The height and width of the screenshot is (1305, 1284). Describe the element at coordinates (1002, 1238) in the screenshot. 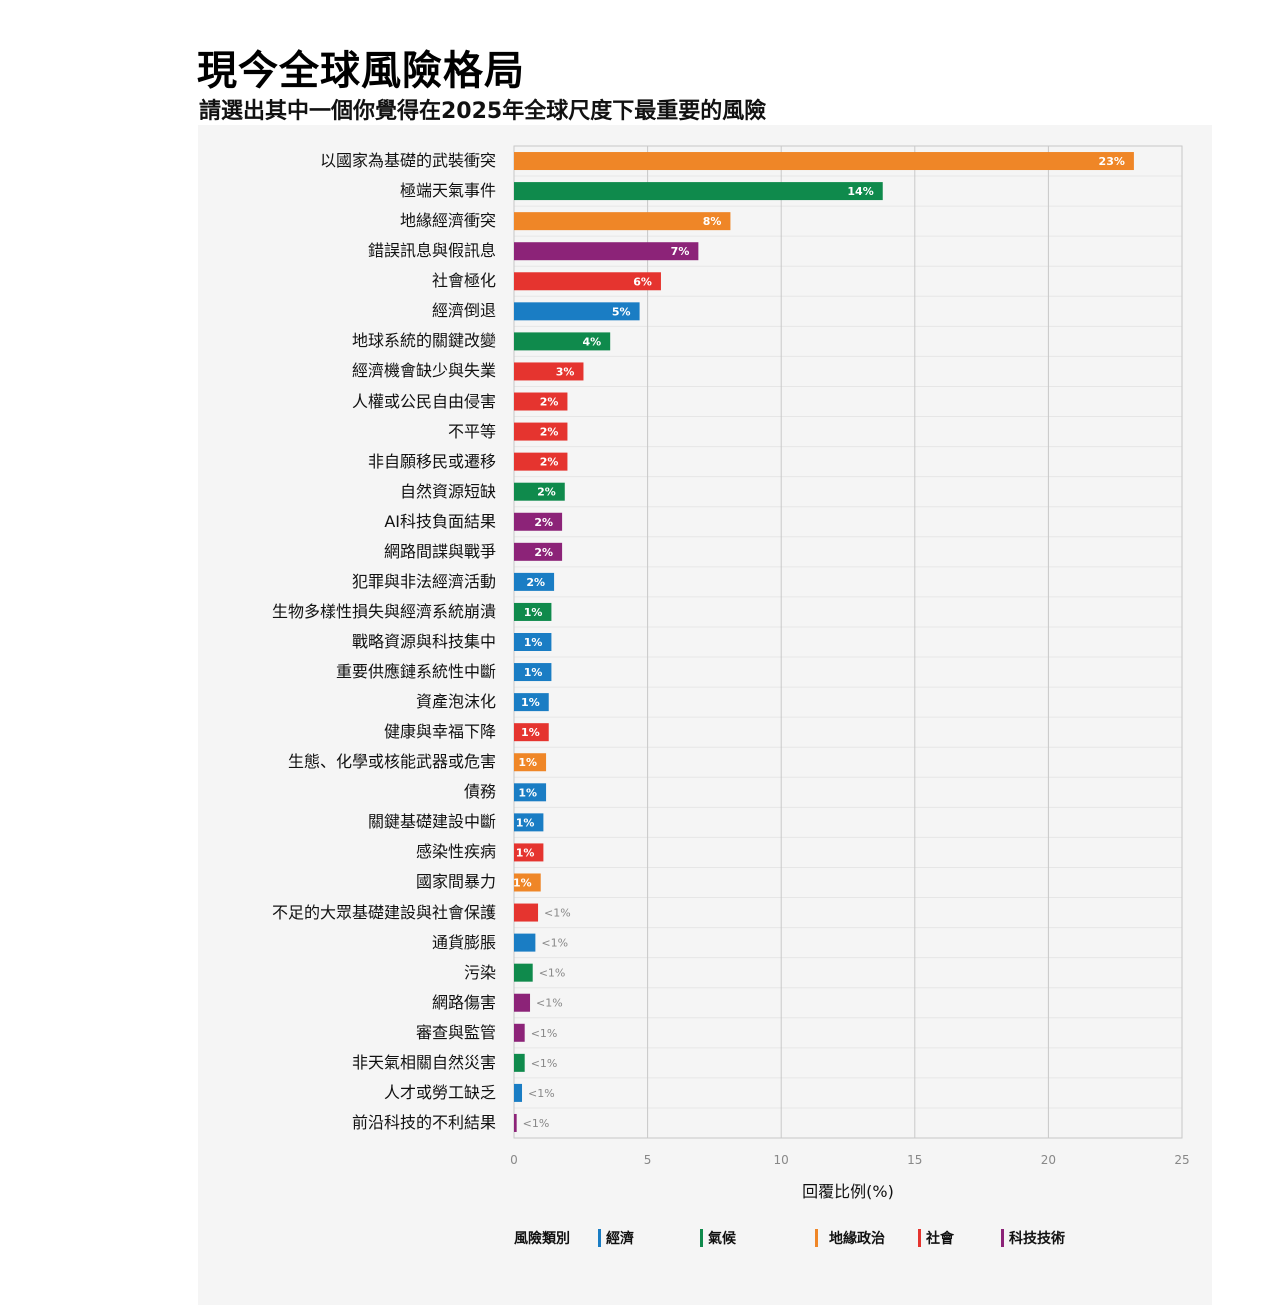

I see `legend-swatch-tech` at that location.